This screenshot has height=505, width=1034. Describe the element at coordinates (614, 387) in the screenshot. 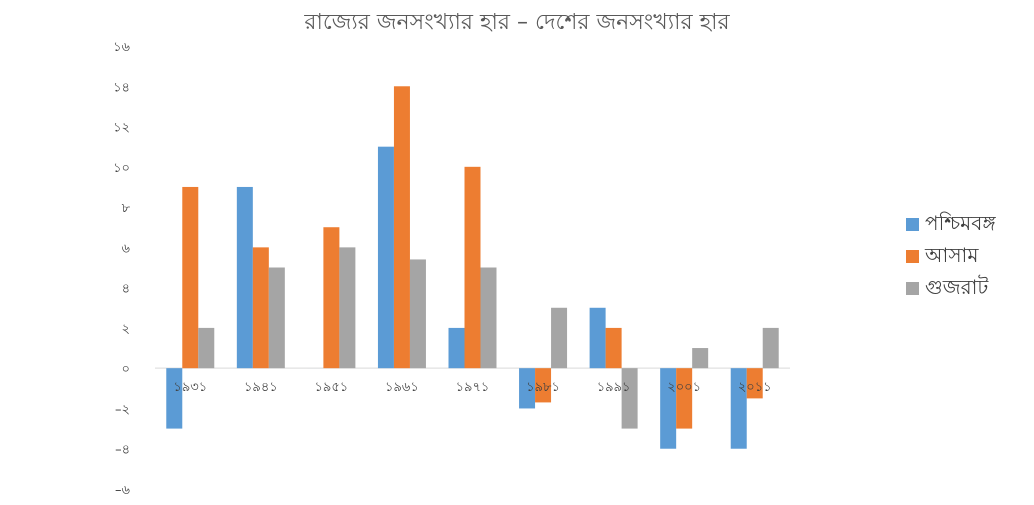

I see `x-tick-label: ১৯৯১` at that location.